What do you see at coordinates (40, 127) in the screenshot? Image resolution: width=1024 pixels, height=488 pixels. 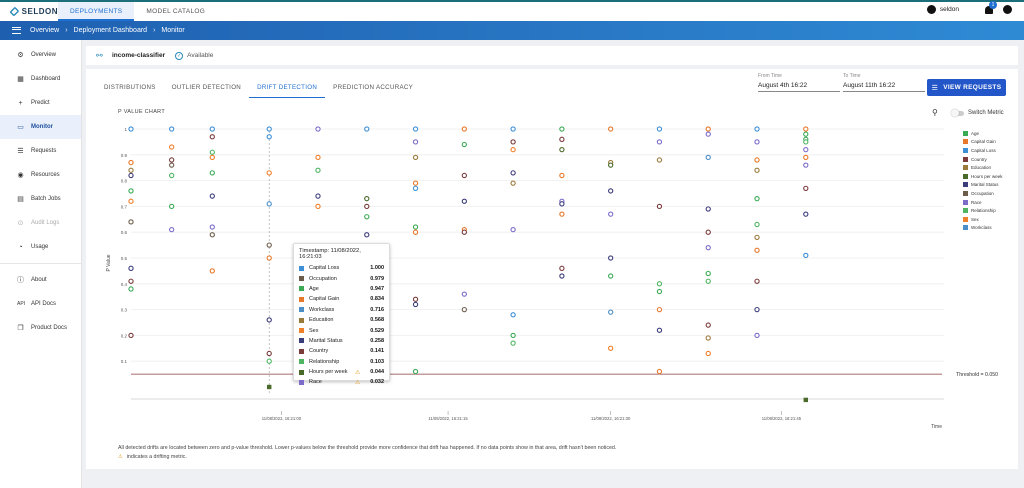 I see `sidebar-item-monitor: ▭ Monitor` at bounding box center [40, 127].